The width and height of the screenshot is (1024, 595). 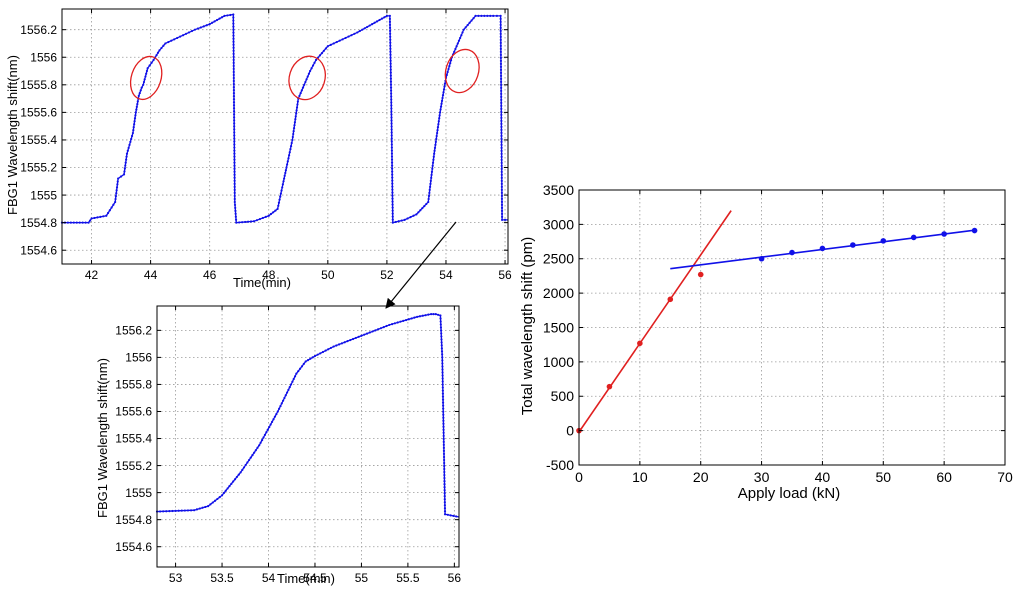 I want to click on y-tick-label: 1000, so click(x=558, y=362).